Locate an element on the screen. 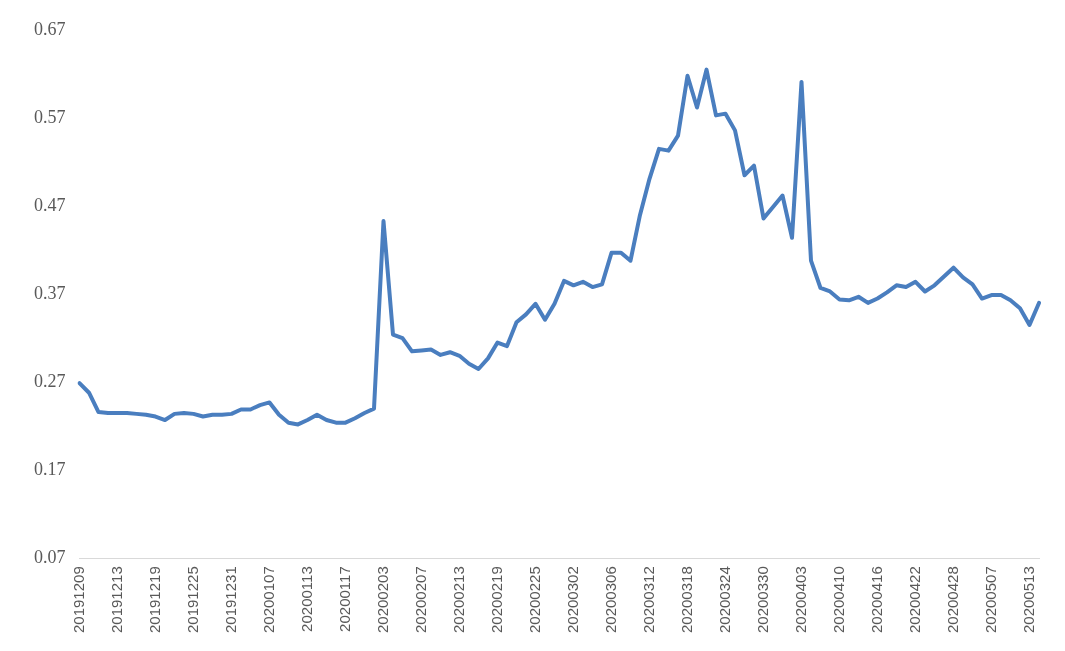  x-tick-label: 20200403 is located at coordinates (800, 600).